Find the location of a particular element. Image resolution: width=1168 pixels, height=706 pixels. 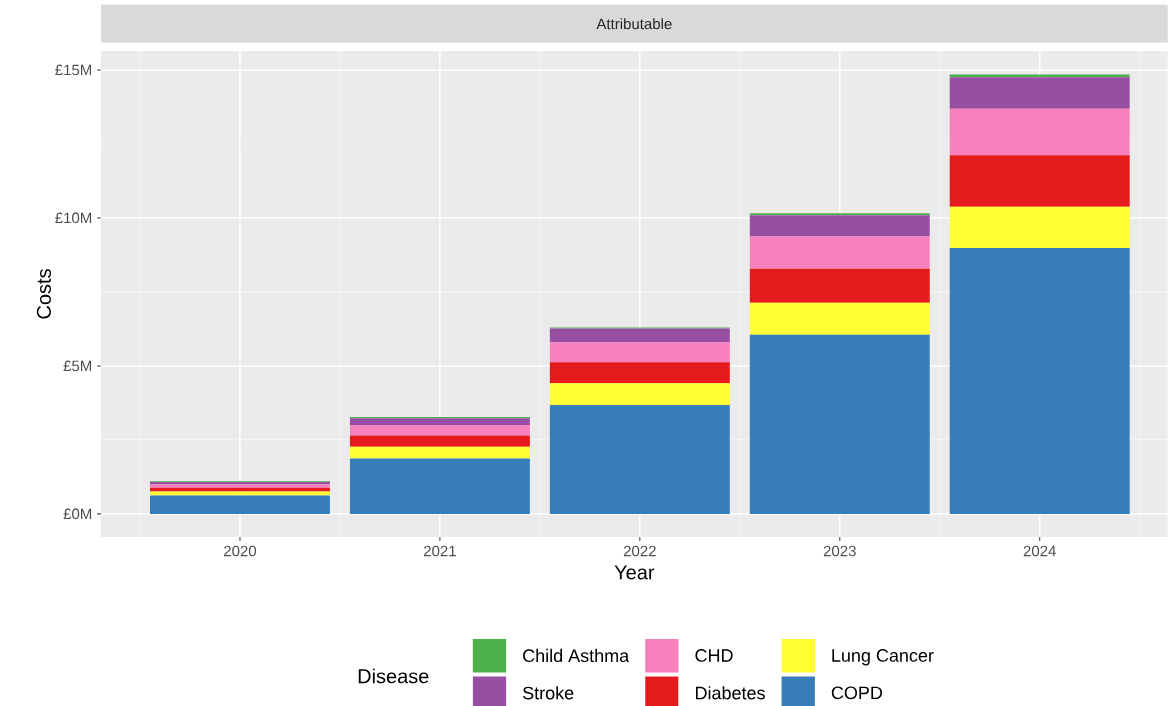

legend-label: Stroke is located at coordinates (548, 693).